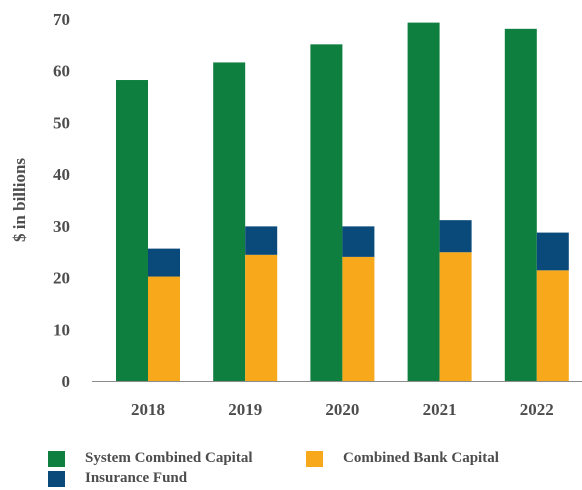 The width and height of the screenshot is (582, 490). Describe the element at coordinates (314, 458) in the screenshot. I see `legend-swatch-combined-bank-capital` at that location.